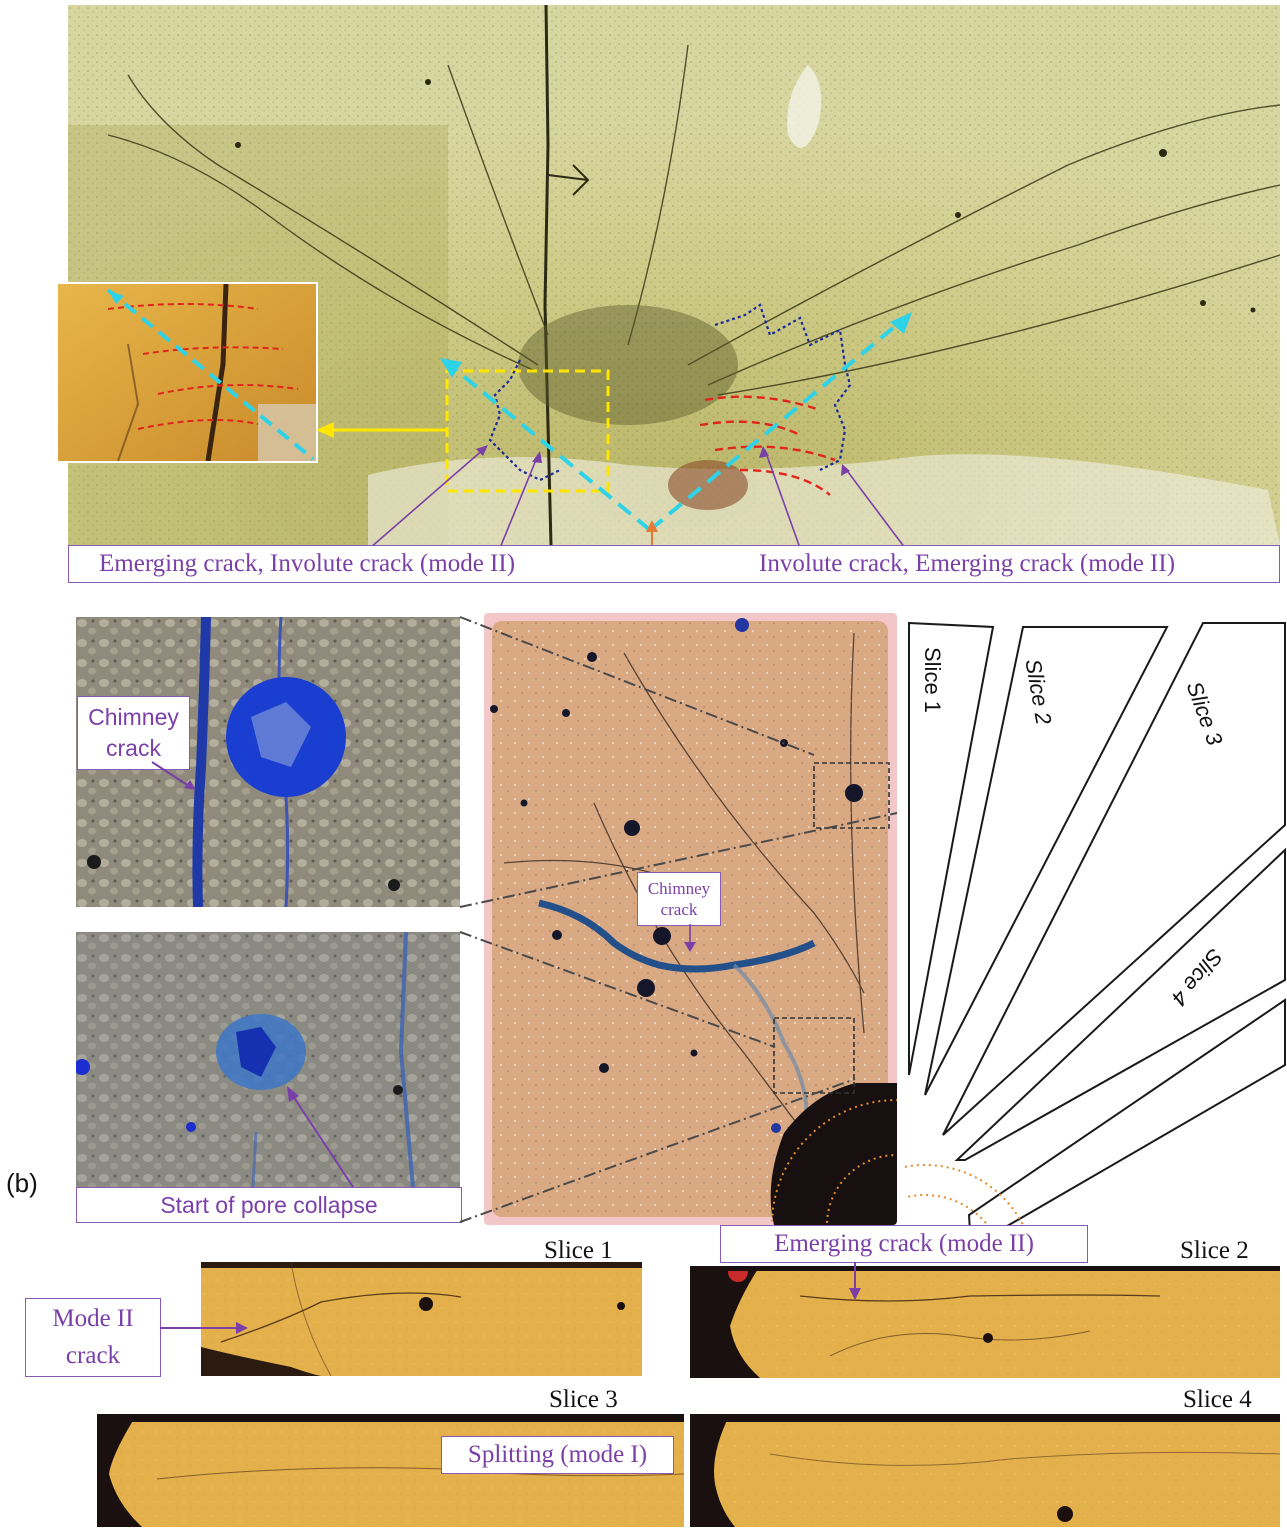 This screenshot has height=1529, width=1287. What do you see at coordinates (307, 563) in the screenshot?
I see `label-left: Emerging crack, Involute crack (mode II)` at bounding box center [307, 563].